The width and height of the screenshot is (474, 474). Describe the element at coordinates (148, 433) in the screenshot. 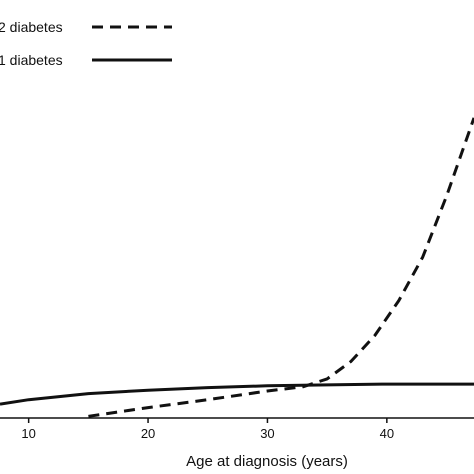

I see `x-tick-label: 20` at that location.